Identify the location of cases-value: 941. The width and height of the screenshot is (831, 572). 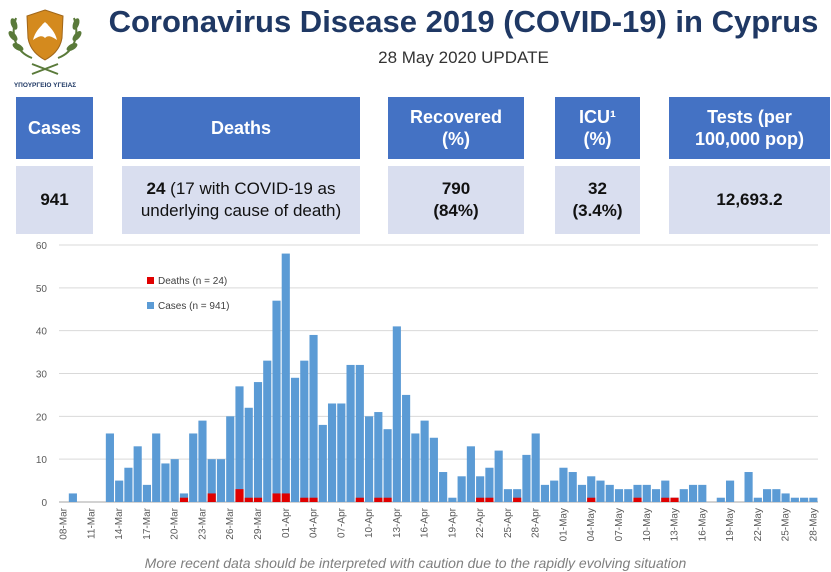
(54, 199).